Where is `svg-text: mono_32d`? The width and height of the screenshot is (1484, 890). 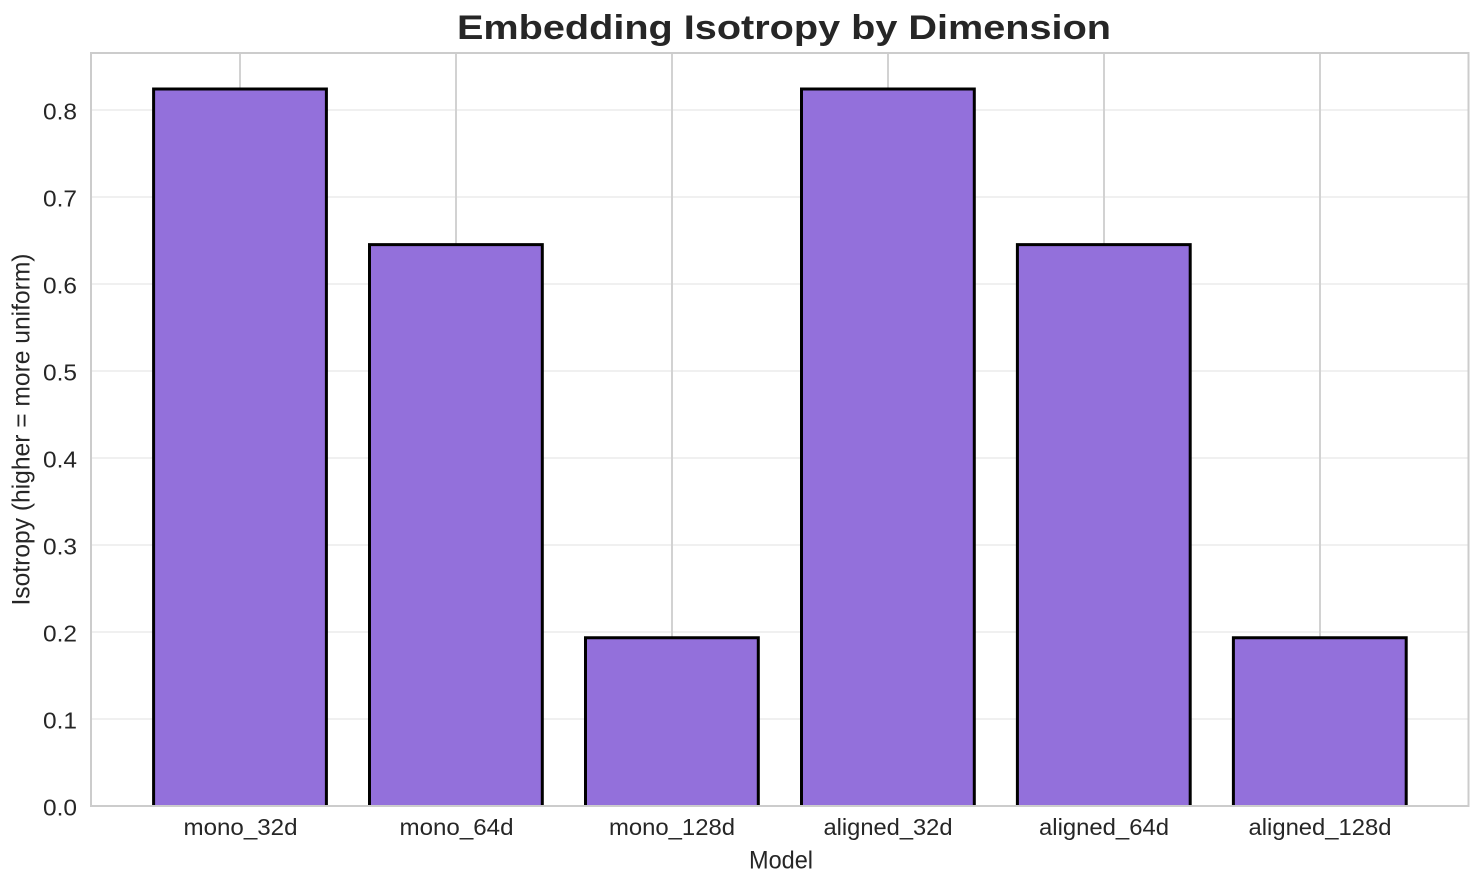
svg-text: mono_32d is located at coordinates (241, 827).